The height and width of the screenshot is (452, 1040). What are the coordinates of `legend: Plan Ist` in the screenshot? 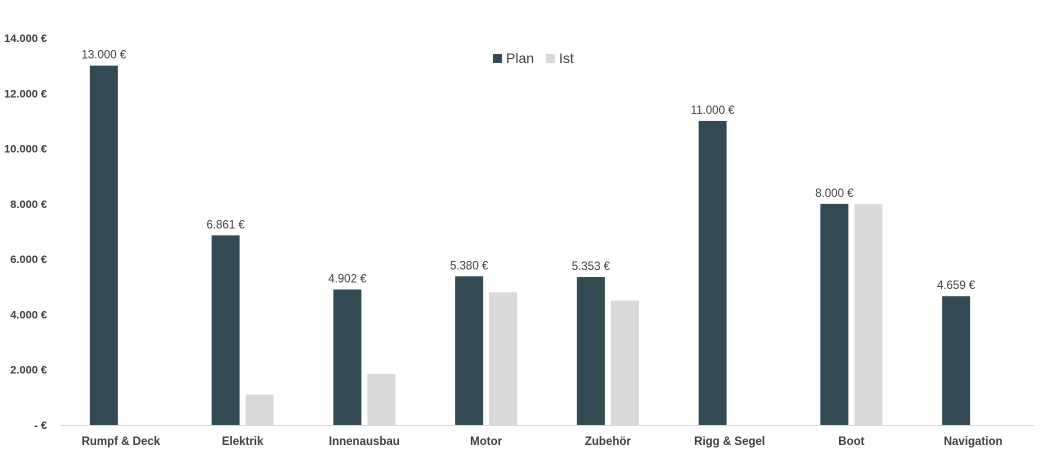 It's located at (533, 58).